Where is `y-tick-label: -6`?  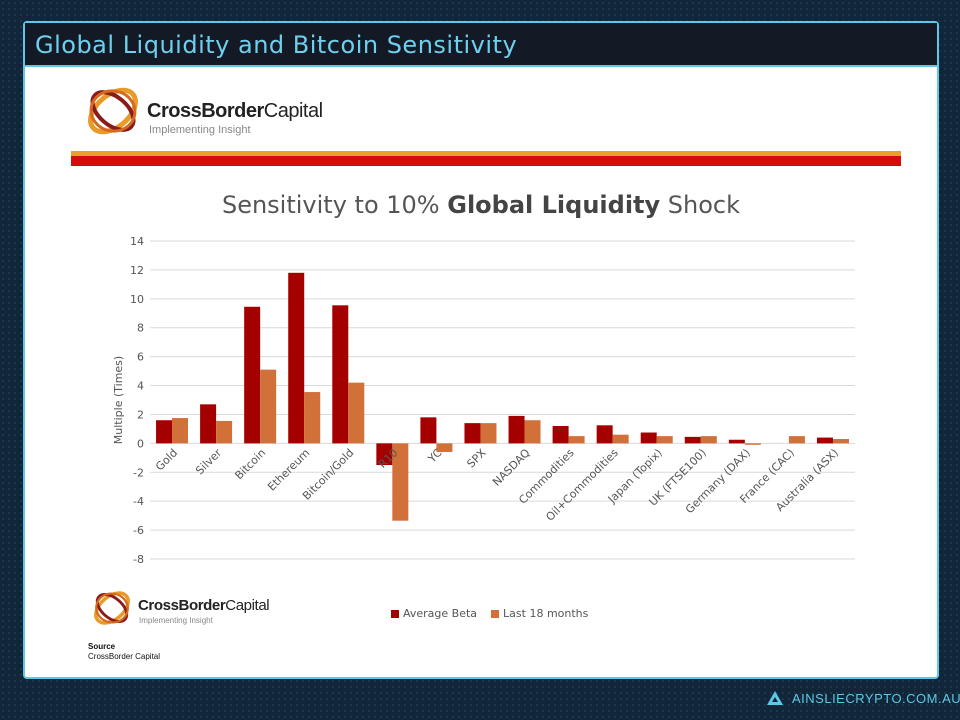
y-tick-label: -6 is located at coordinates (138, 530).